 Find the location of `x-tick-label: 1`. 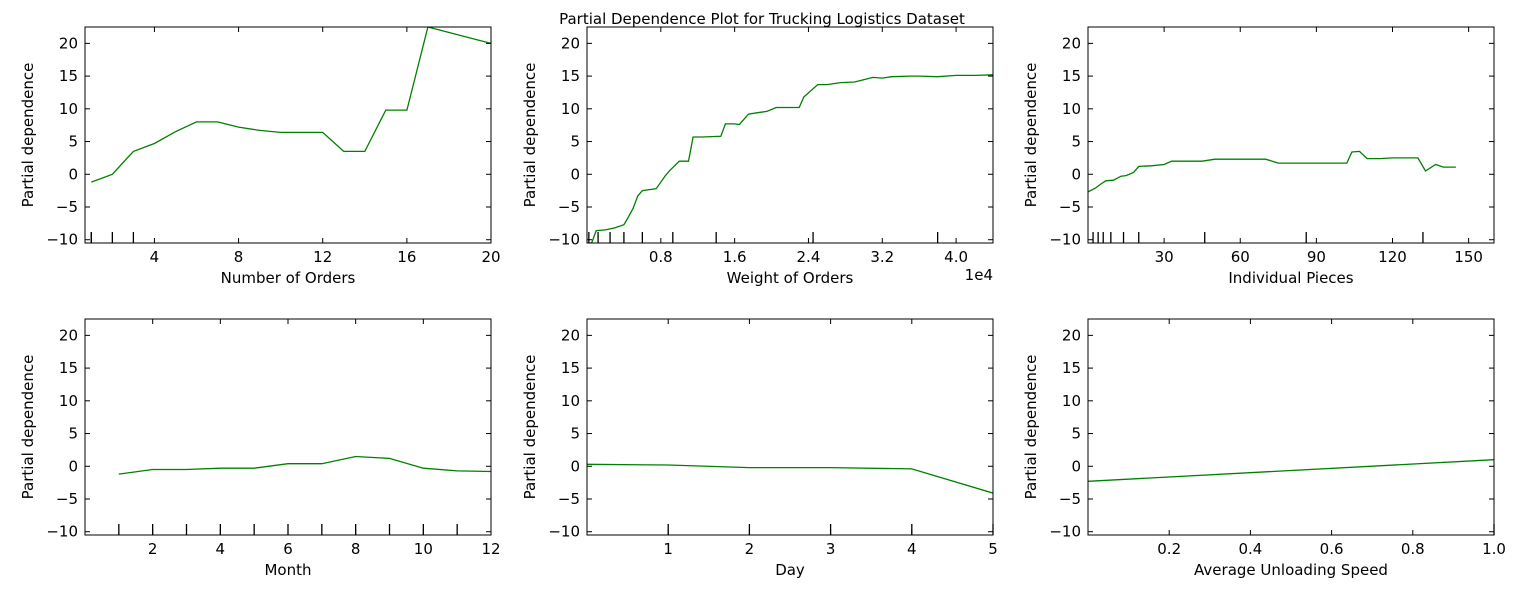

x-tick-label: 1 is located at coordinates (668, 549).